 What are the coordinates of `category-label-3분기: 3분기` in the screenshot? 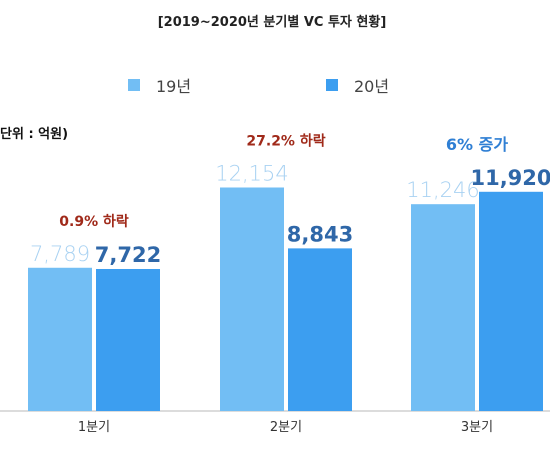 It's located at (477, 427).